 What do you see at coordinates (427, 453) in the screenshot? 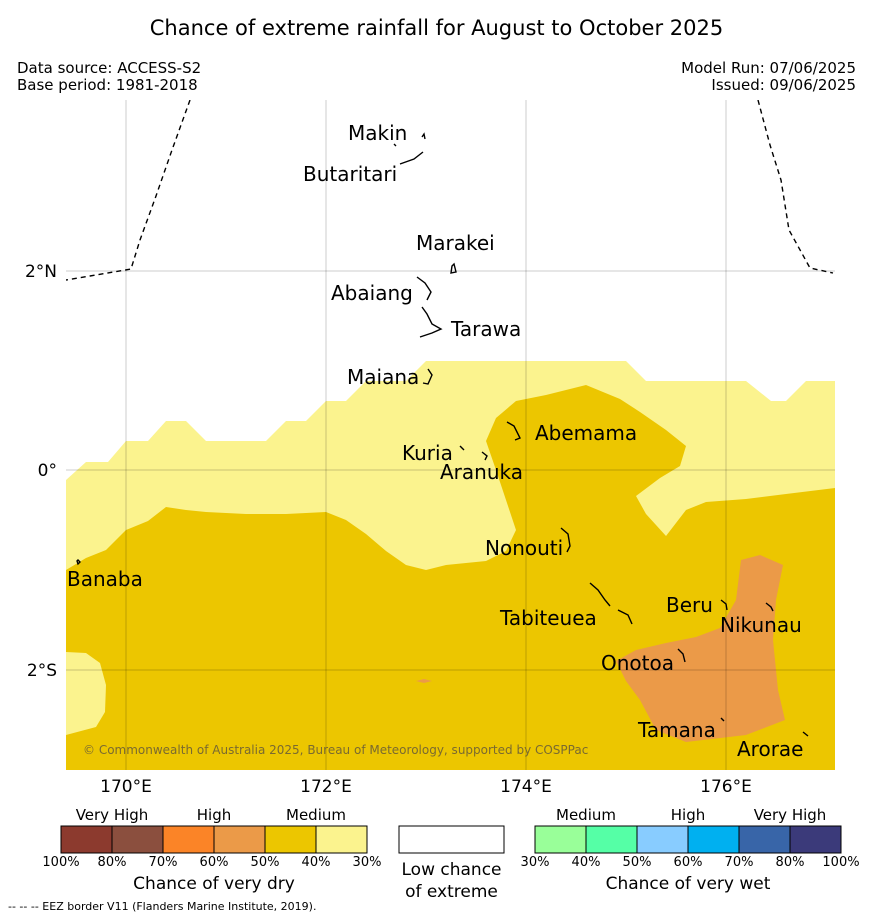
I see `label-kuria: Kuria` at bounding box center [427, 453].